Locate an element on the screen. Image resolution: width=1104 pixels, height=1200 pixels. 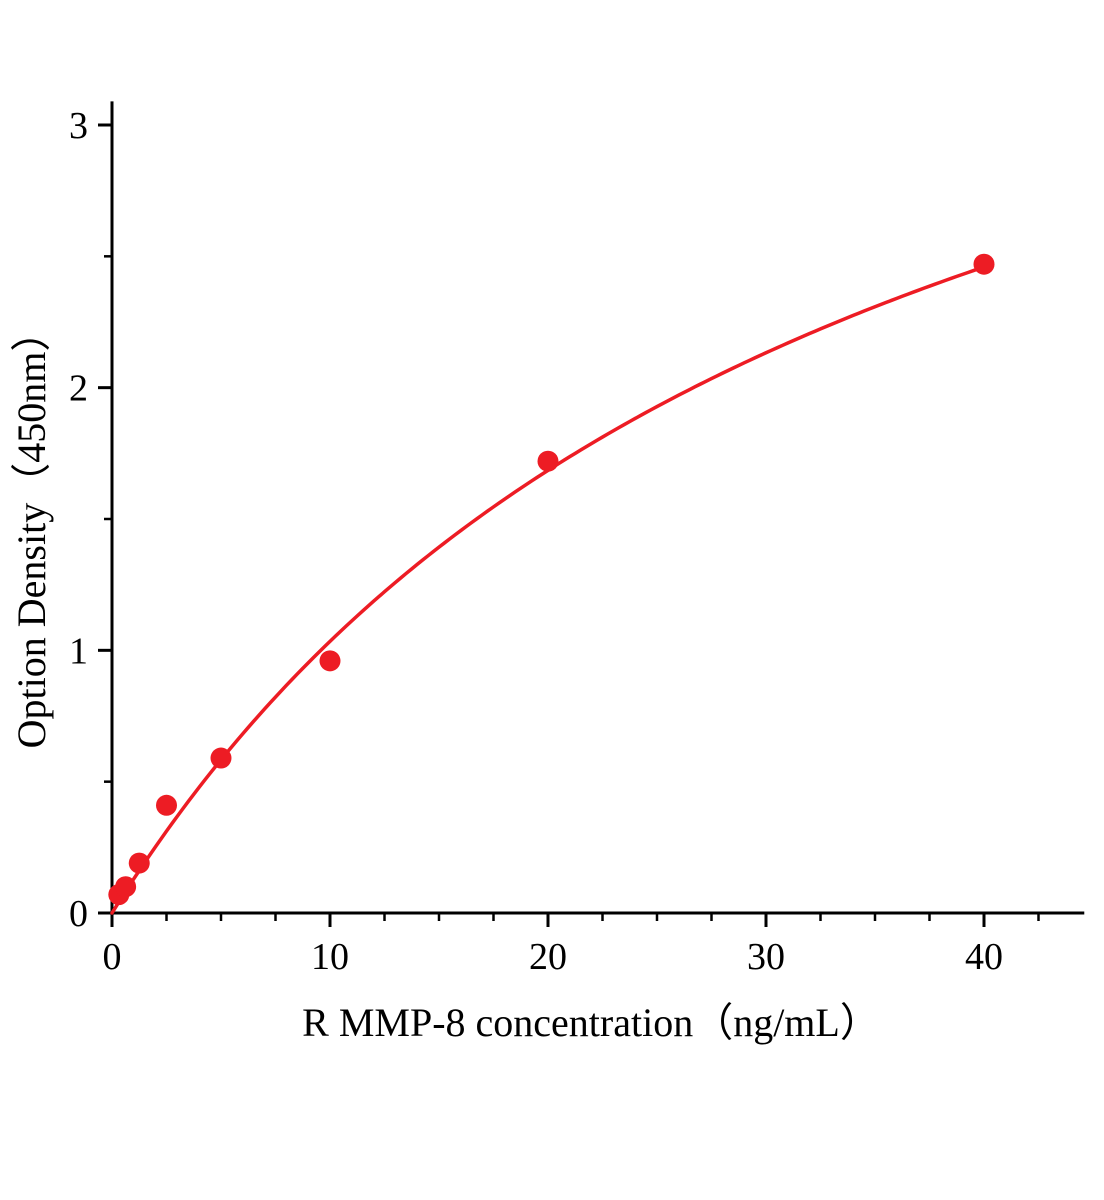
y-tick-label: 3 is located at coordinates (78, 126).